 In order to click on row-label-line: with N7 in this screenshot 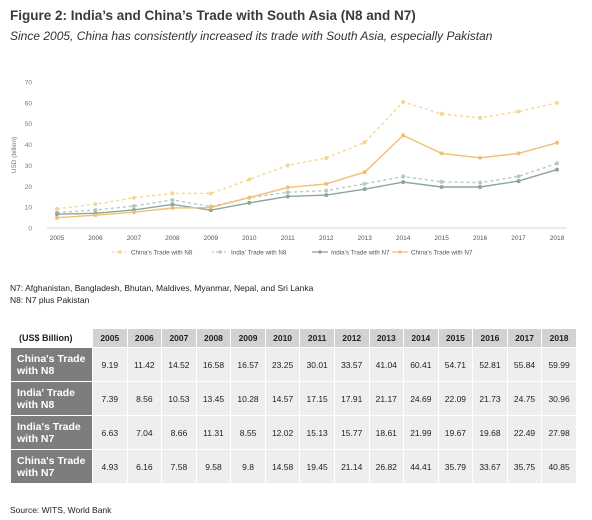, I will do `click(36, 438)`.